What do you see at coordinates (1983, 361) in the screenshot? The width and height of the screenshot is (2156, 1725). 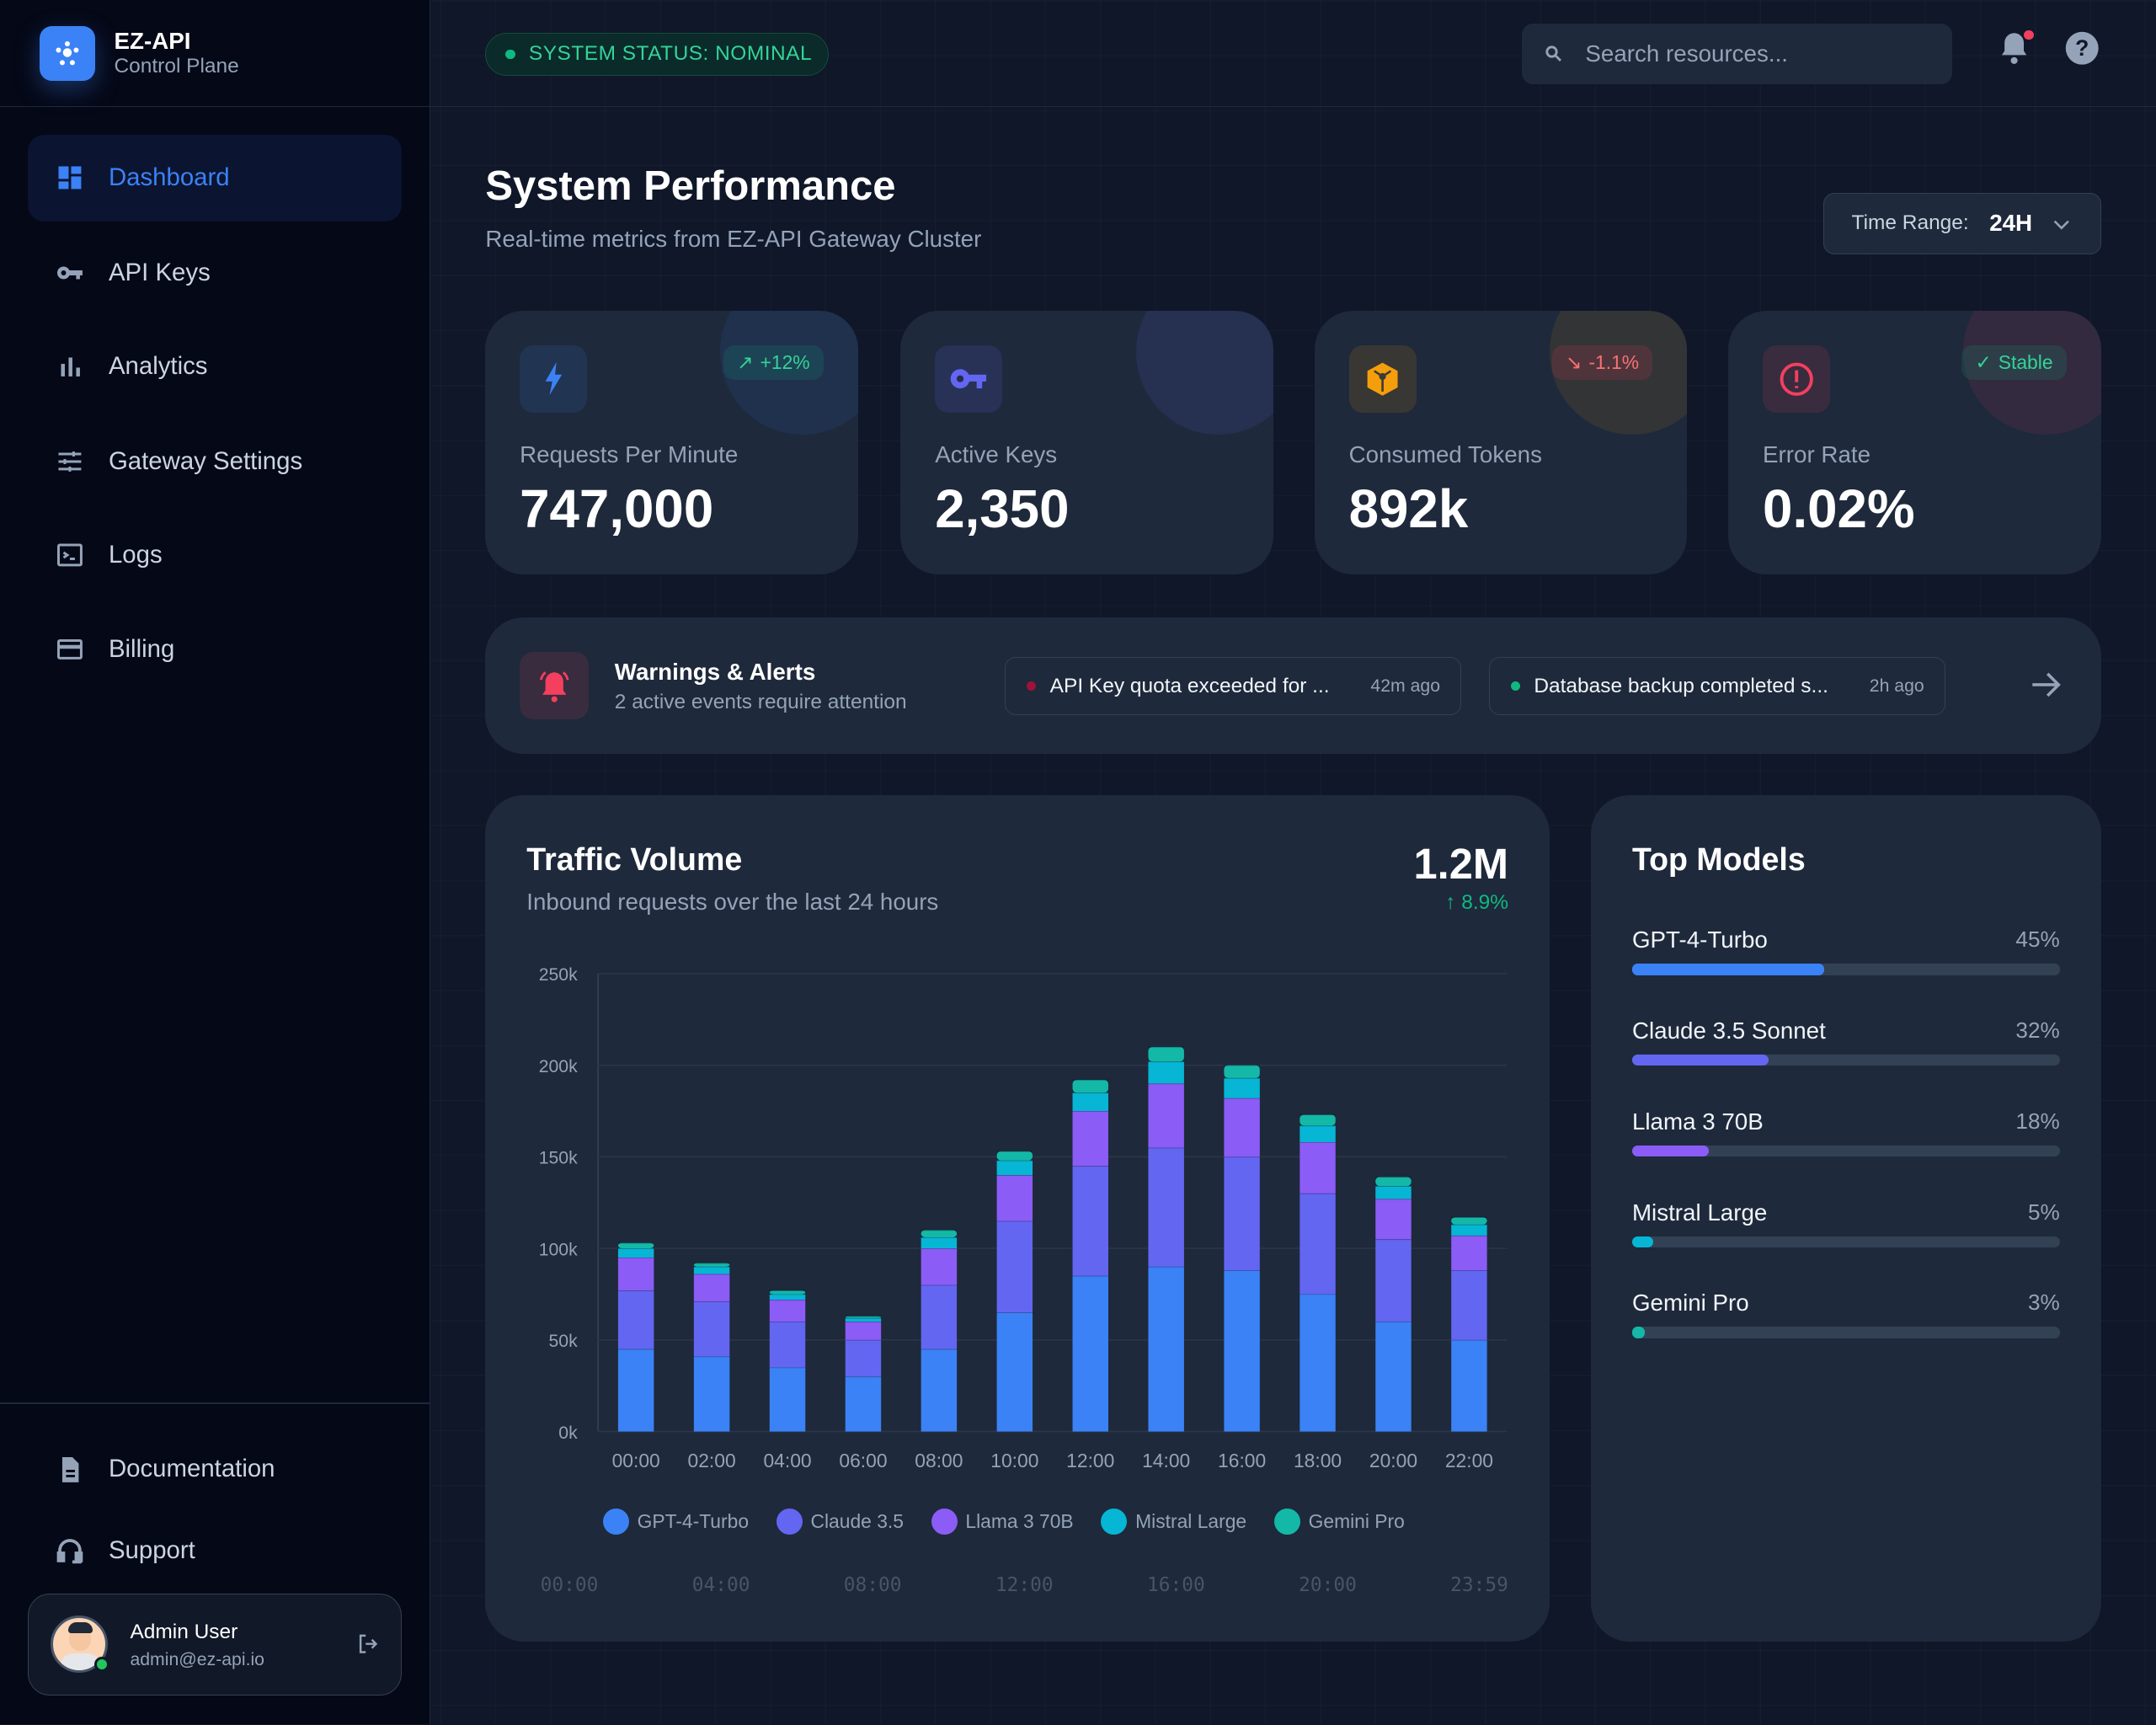 I see `check-icon: ✓` at bounding box center [1983, 361].